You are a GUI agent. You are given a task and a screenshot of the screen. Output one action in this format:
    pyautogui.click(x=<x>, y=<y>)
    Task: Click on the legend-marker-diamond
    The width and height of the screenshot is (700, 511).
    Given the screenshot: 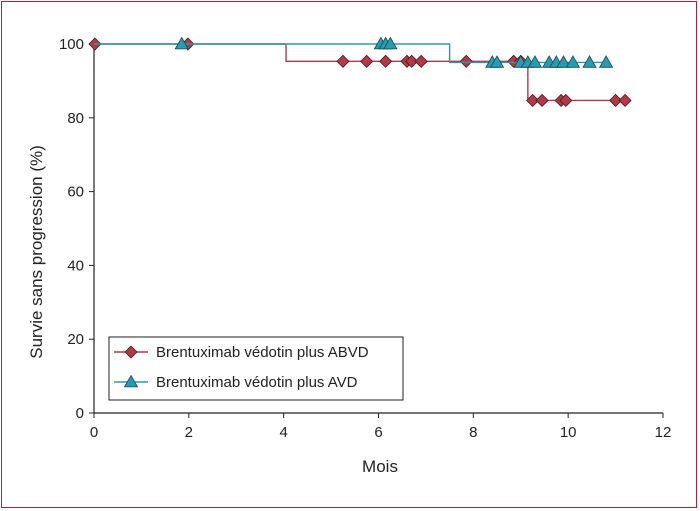 What is the action you would take?
    pyautogui.click(x=131, y=352)
    